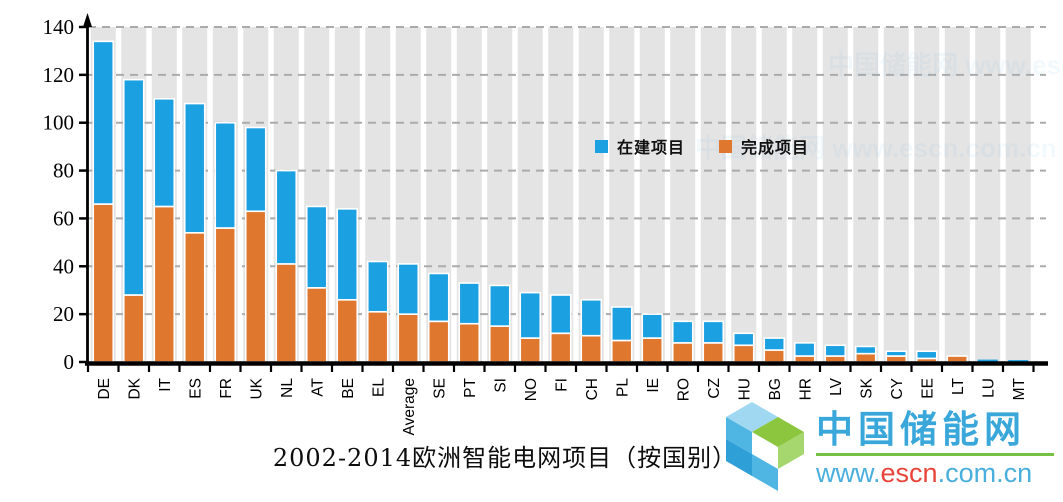  Describe the element at coordinates (560, 343) in the screenshot. I see `bar-FI: FI` at that location.